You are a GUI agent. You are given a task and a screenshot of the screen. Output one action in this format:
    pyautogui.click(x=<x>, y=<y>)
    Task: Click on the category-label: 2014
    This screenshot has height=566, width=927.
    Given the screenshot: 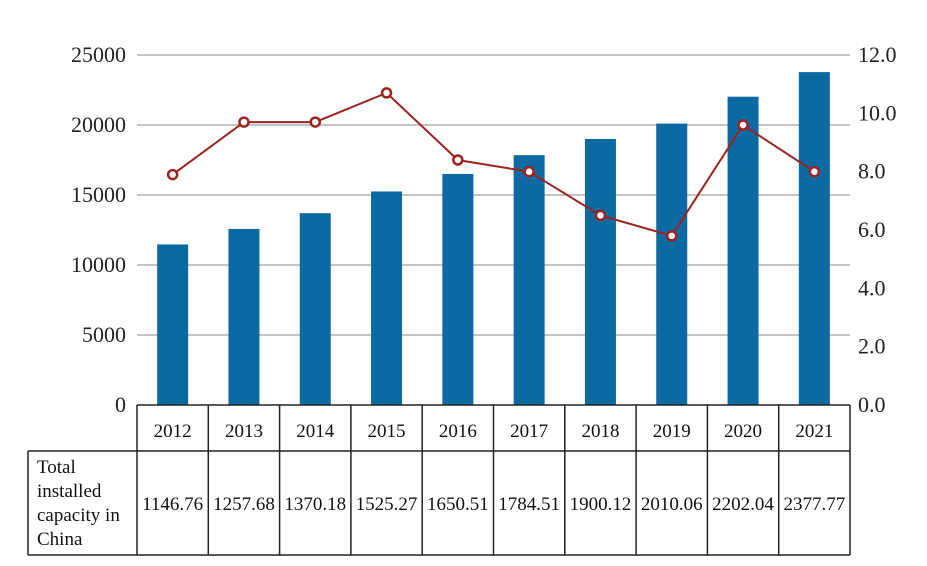 What is the action you would take?
    pyautogui.click(x=315, y=431)
    